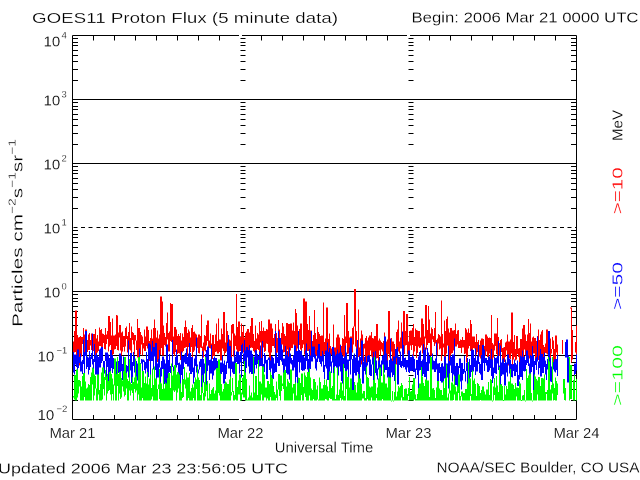  I want to click on svg-text: 0, so click(64, 287).